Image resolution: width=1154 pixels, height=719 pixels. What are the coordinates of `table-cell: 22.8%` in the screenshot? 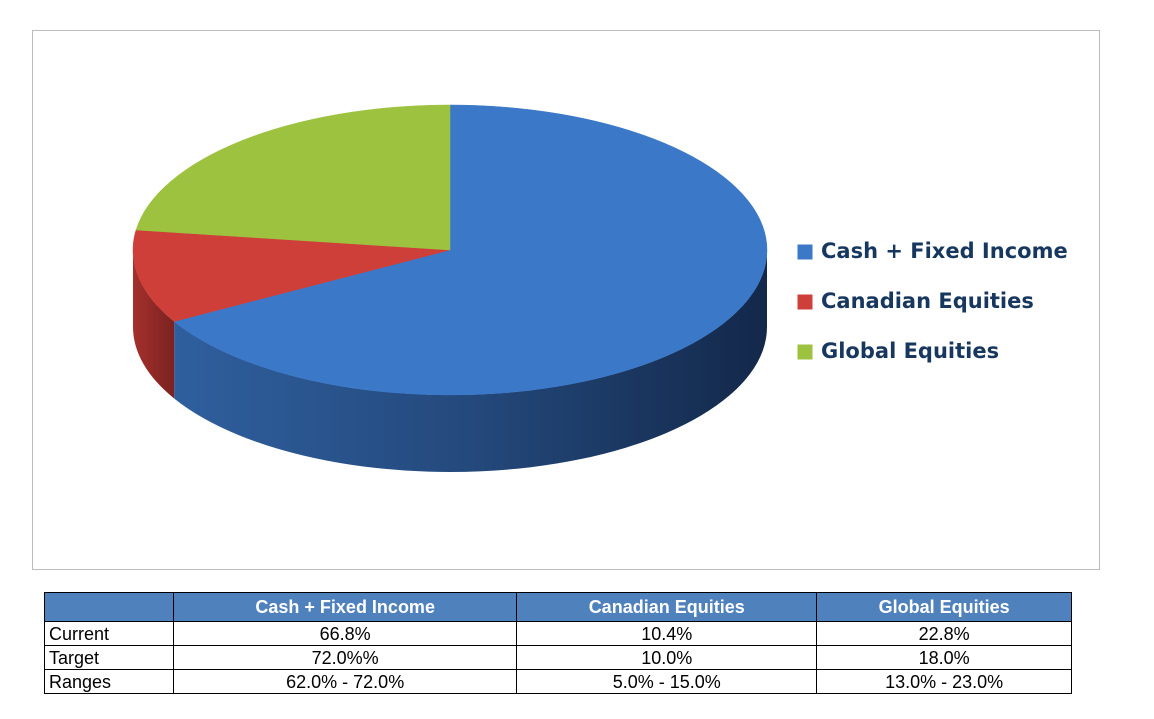 It's located at (944, 633).